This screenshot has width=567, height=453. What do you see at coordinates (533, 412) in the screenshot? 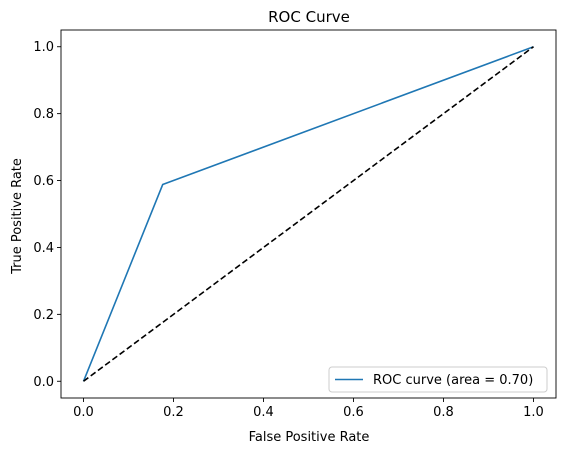
I see `x-tick-label: 1.0` at bounding box center [533, 412].